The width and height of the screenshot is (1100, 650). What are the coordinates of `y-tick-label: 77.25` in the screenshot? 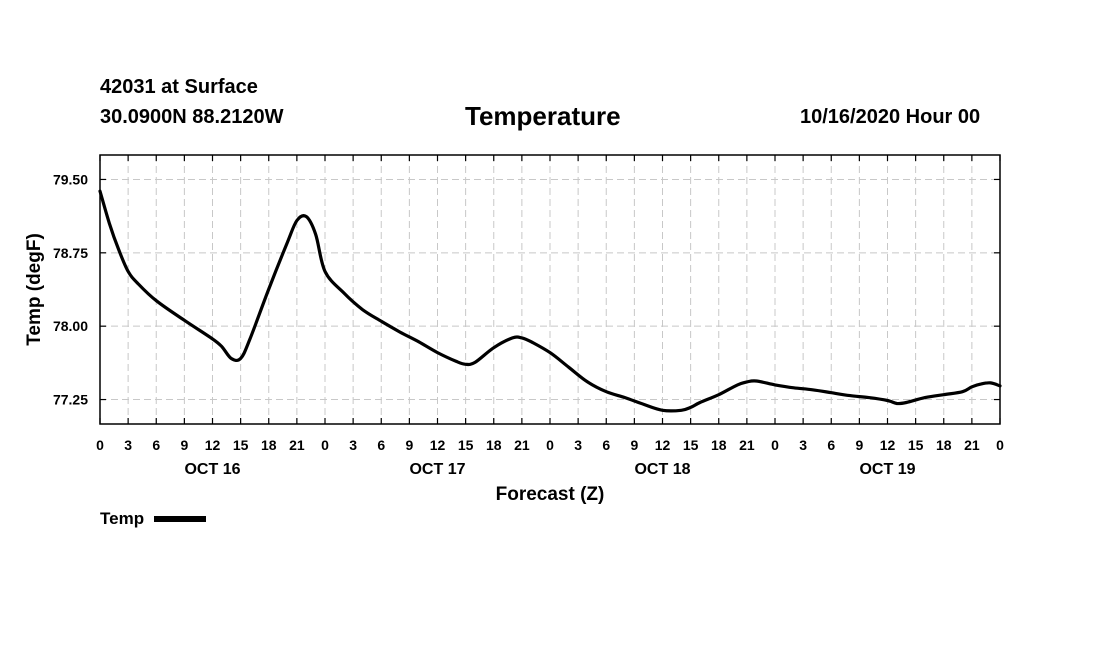 It's located at (70, 400).